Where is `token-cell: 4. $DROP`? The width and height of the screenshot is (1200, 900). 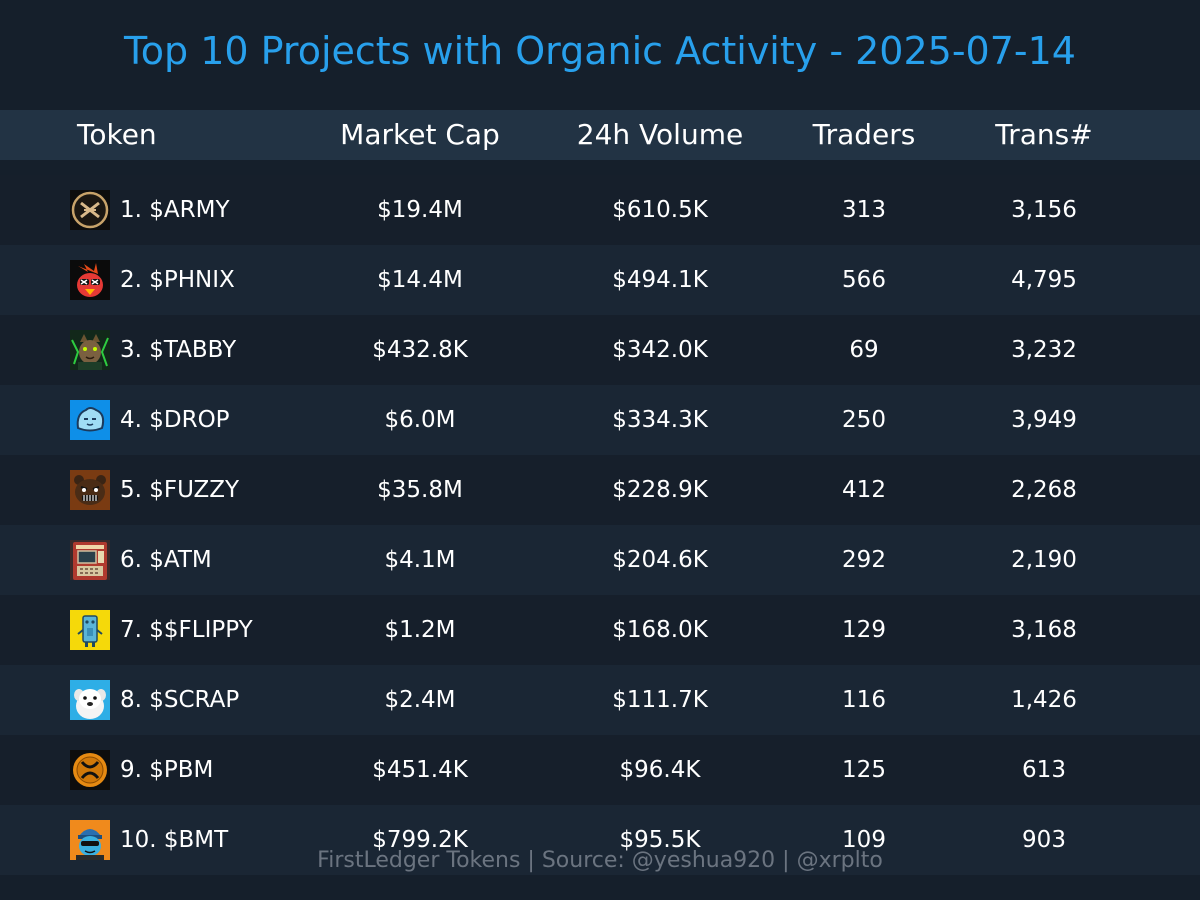
token-cell: 4. $DROP is located at coordinates (175, 420).